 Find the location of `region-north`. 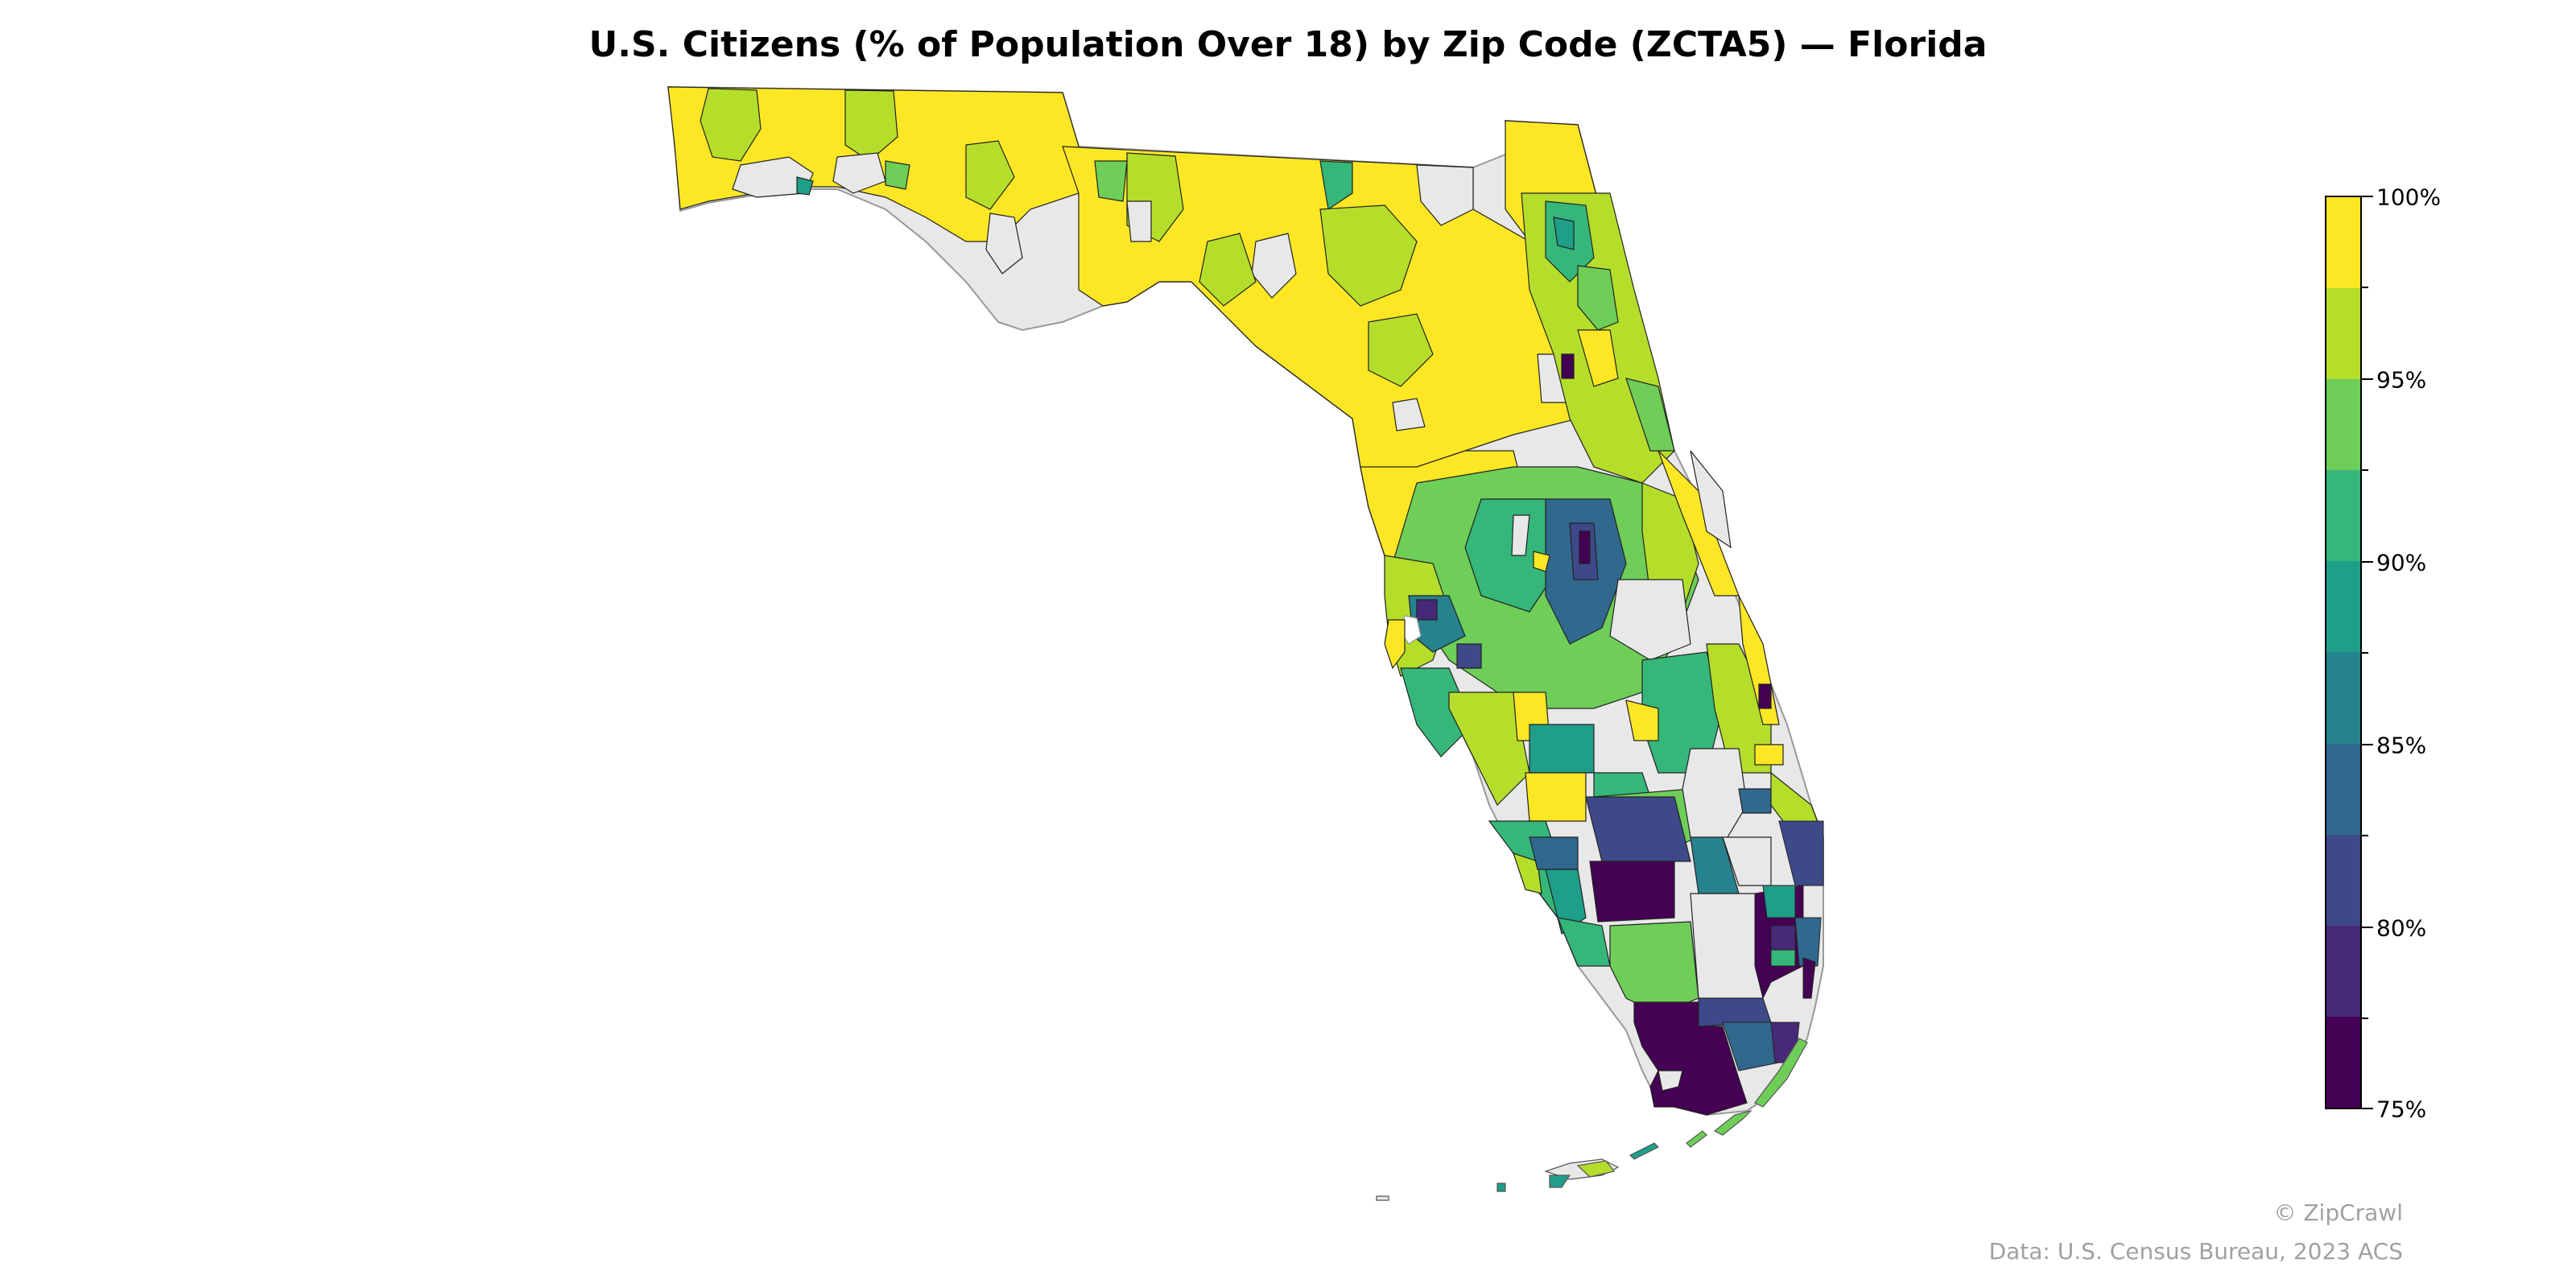

region-north is located at coordinates (1340, 310).